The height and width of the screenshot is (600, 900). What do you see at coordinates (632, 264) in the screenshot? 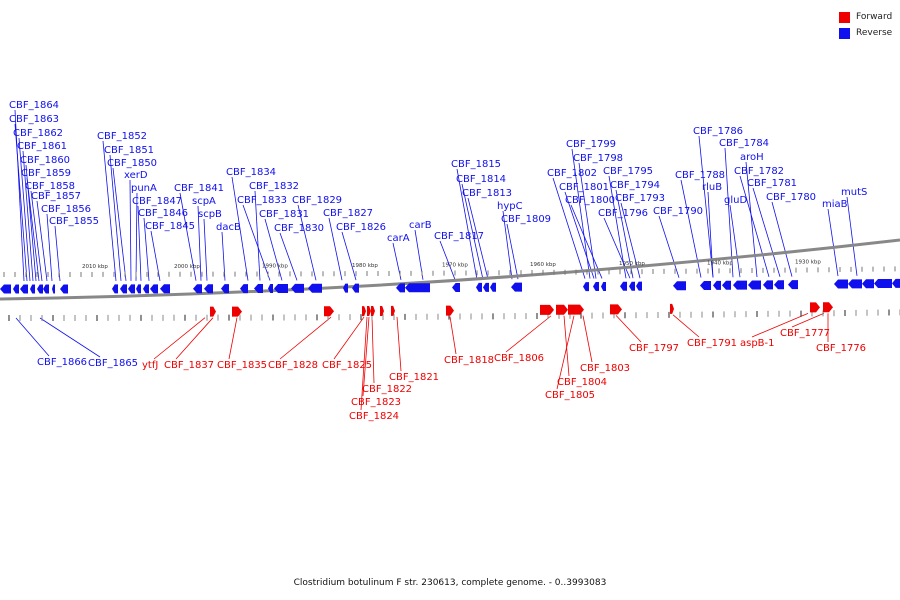
I see `scale-tick-label: 1950 kbp` at bounding box center [632, 264].